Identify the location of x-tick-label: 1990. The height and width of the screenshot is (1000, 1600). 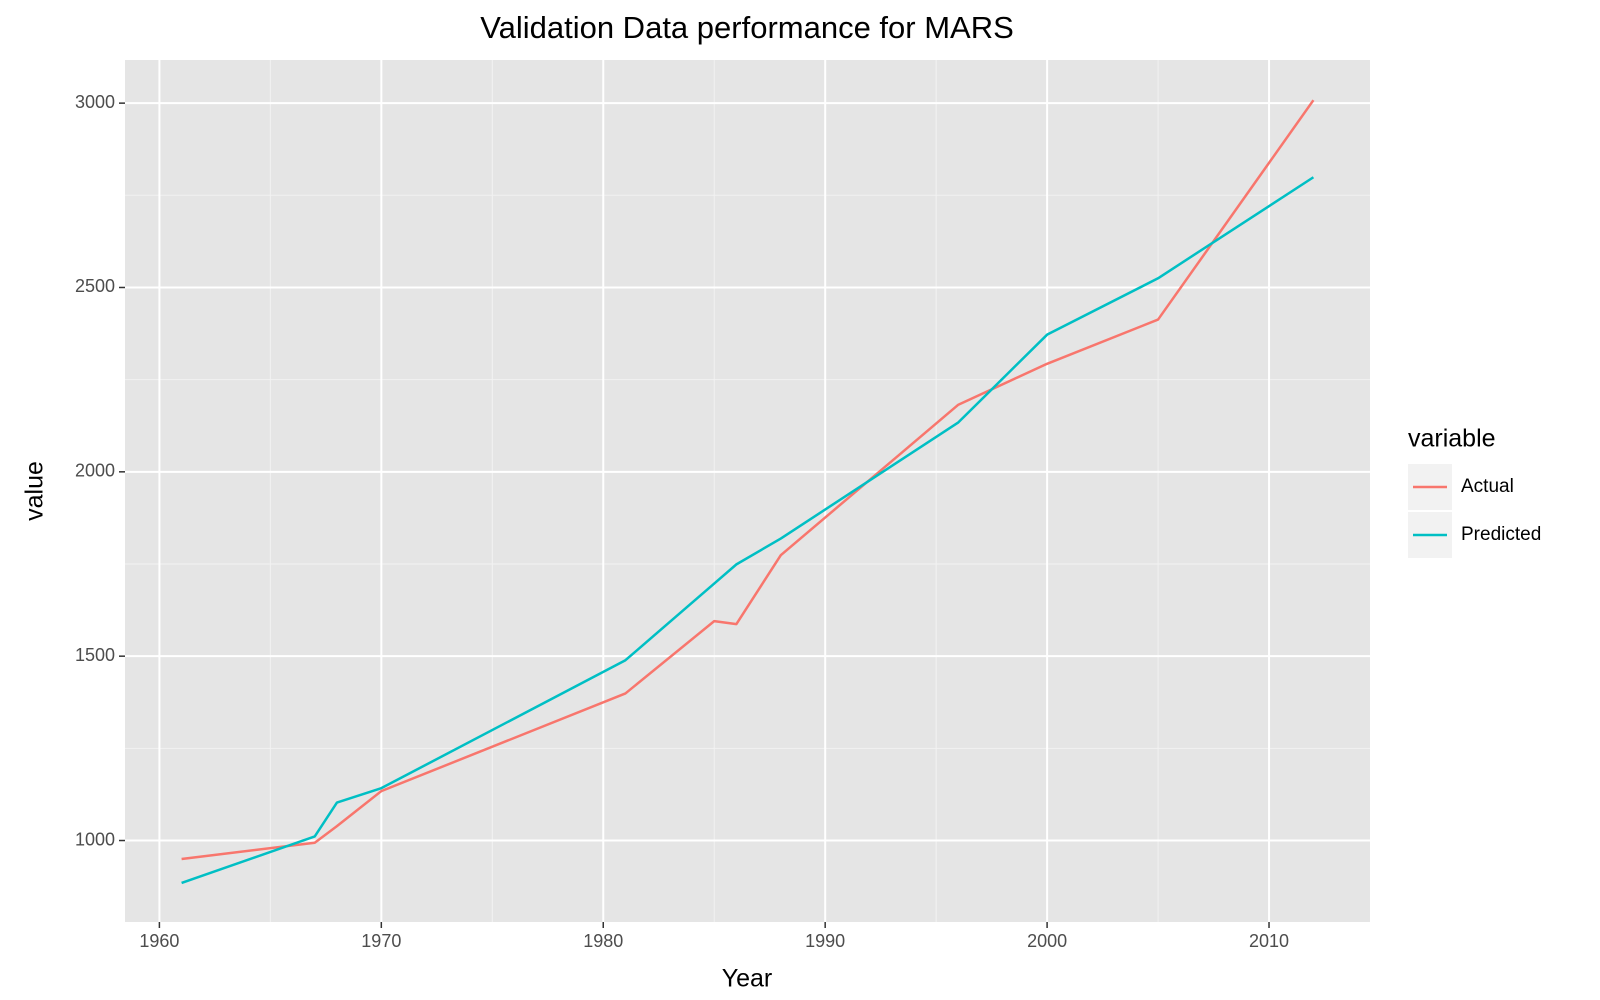
(825, 941).